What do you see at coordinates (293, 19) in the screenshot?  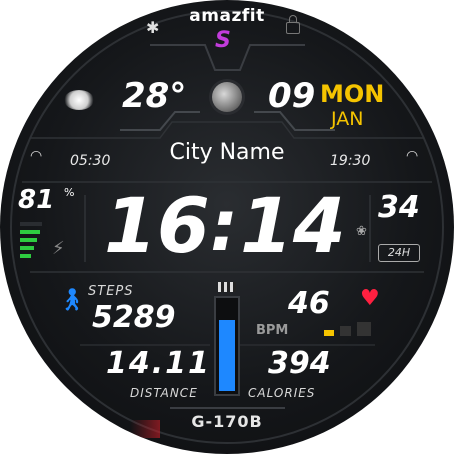 I see `lock-shackle` at bounding box center [293, 19].